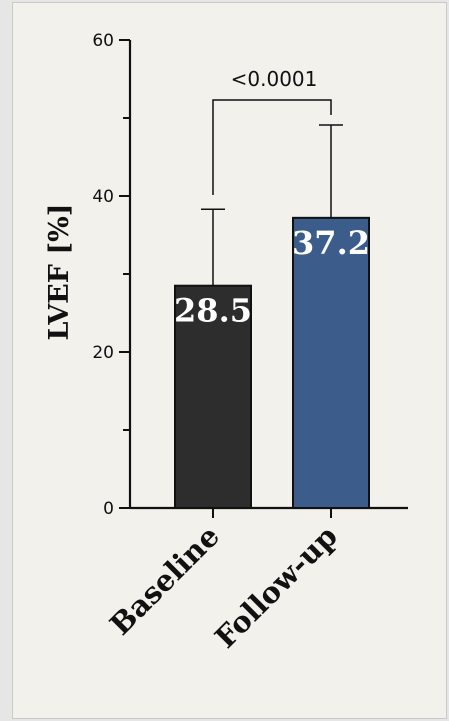 The width and height of the screenshot is (449, 721). I want to click on error-bars, so click(272, 205).